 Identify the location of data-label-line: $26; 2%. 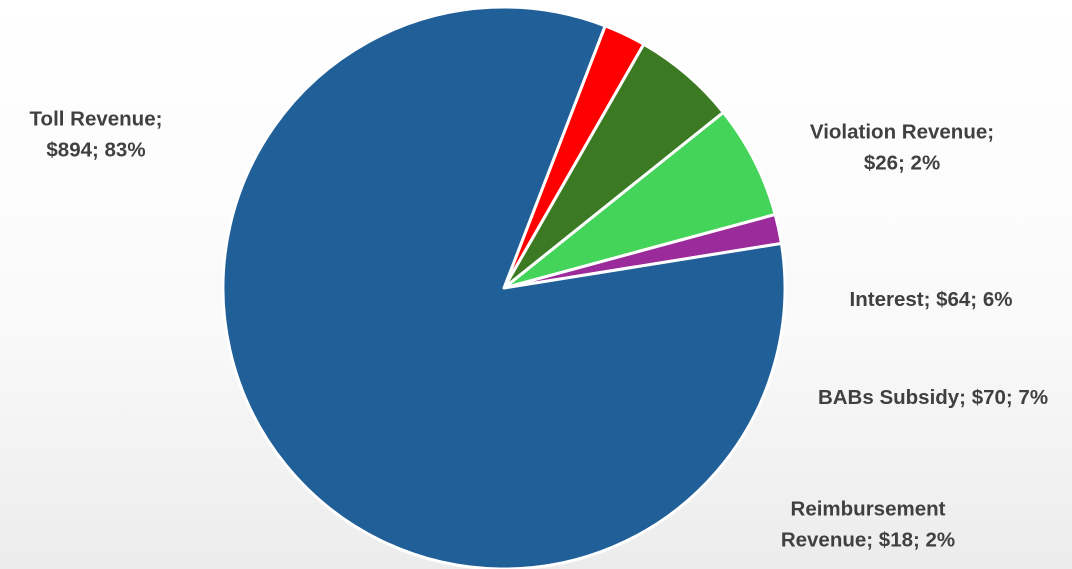
(902, 163).